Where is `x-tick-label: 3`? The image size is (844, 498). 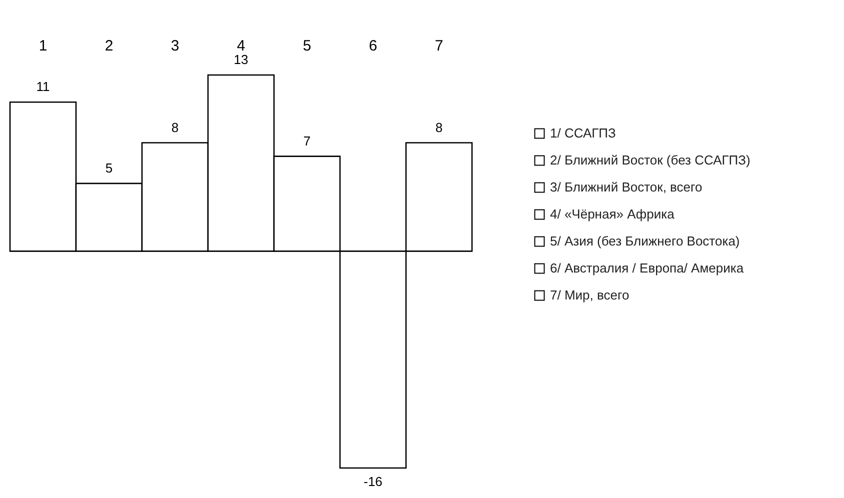 x-tick-label: 3 is located at coordinates (175, 46).